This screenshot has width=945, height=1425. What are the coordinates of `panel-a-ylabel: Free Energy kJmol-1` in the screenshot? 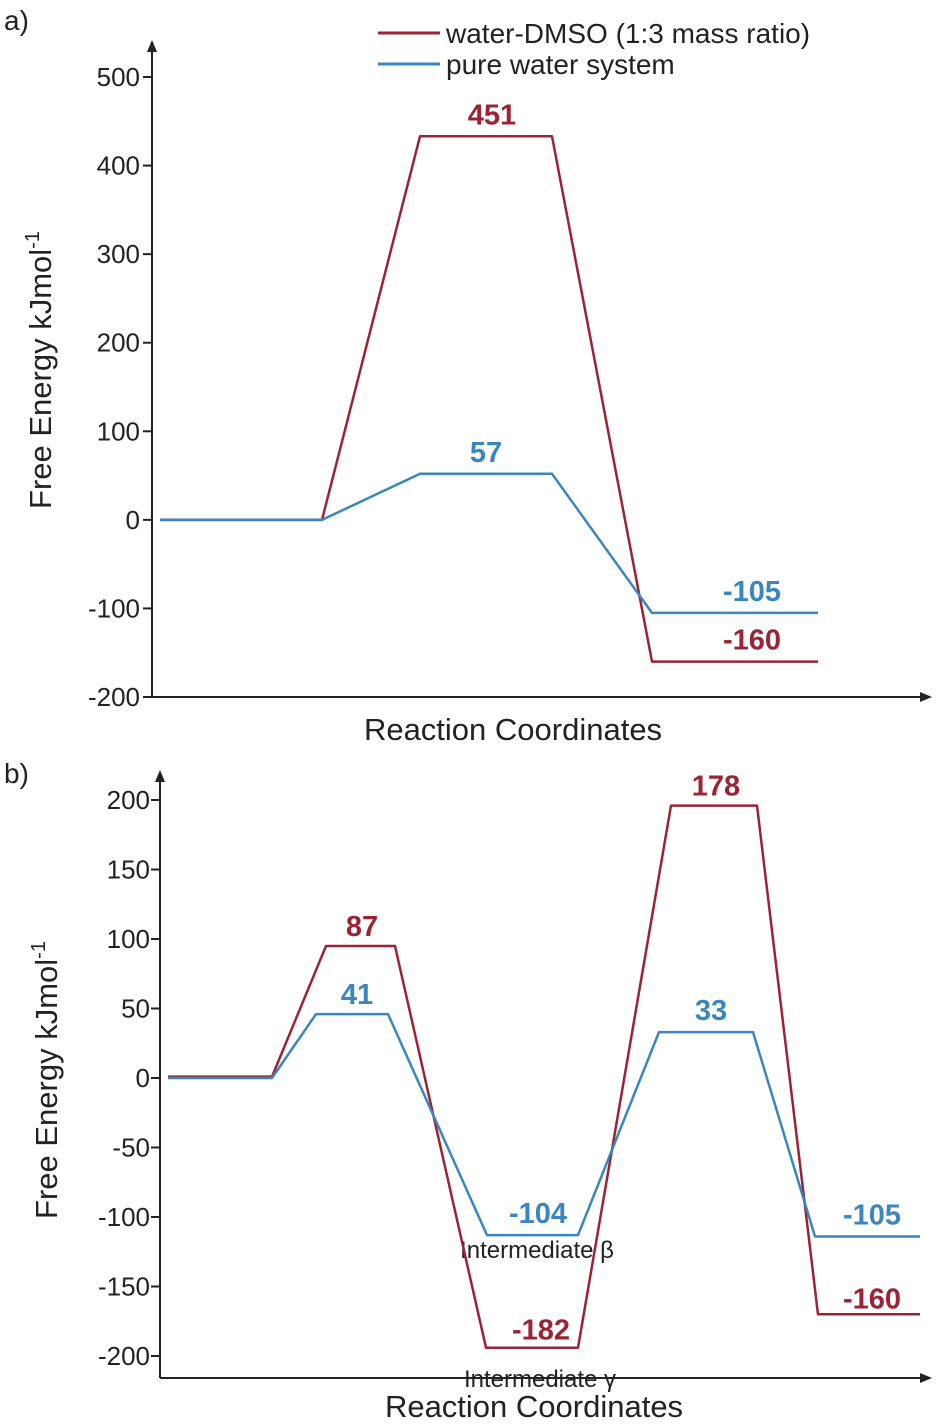 It's located at (40, 370).